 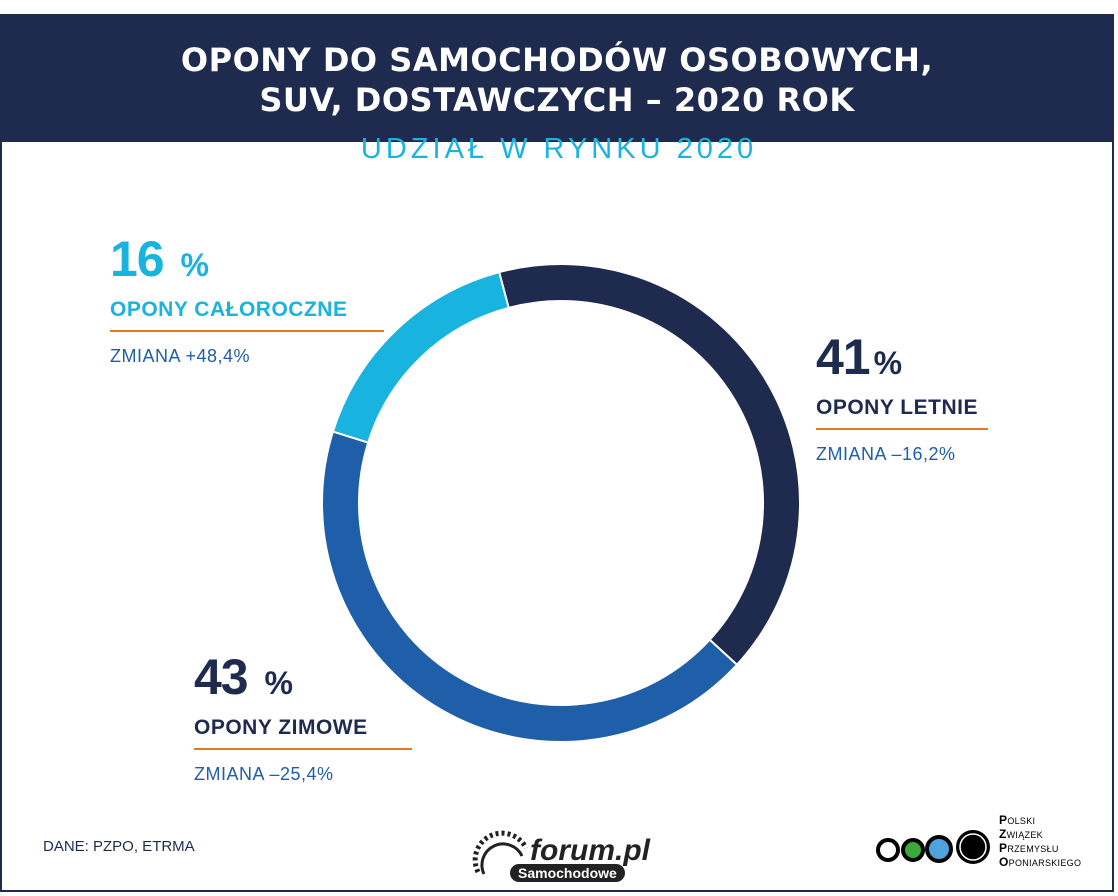 What do you see at coordinates (557, 60) in the screenshot?
I see `header-title-line1: OPONY DO SAMOCHODÓW OSOBOWYCH,` at bounding box center [557, 60].